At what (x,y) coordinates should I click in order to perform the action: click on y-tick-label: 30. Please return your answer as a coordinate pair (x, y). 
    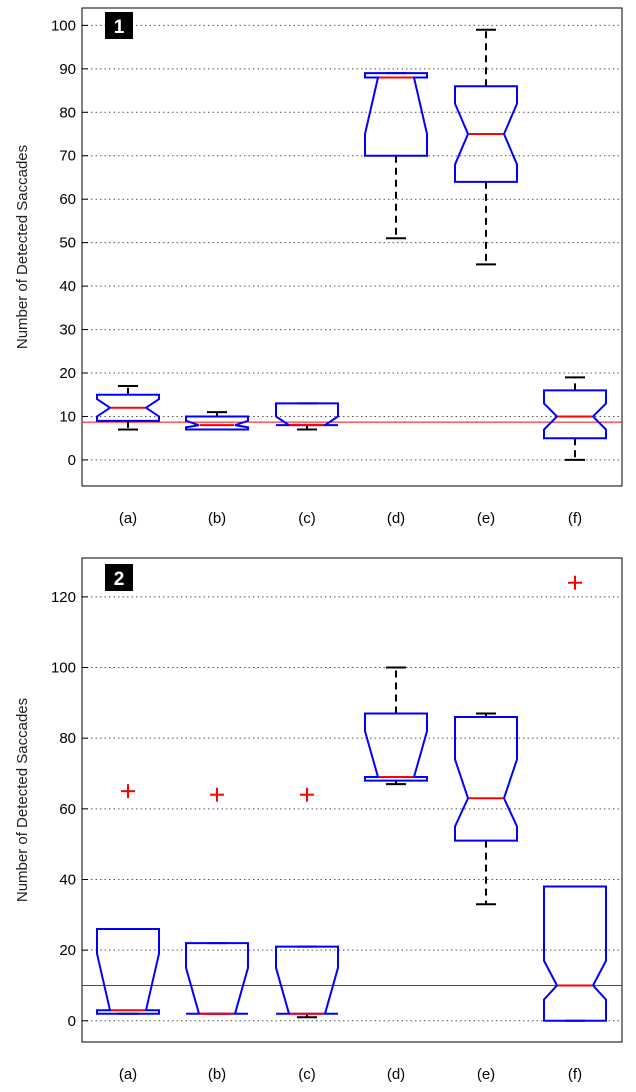
    Looking at the image, I should click on (67, 330).